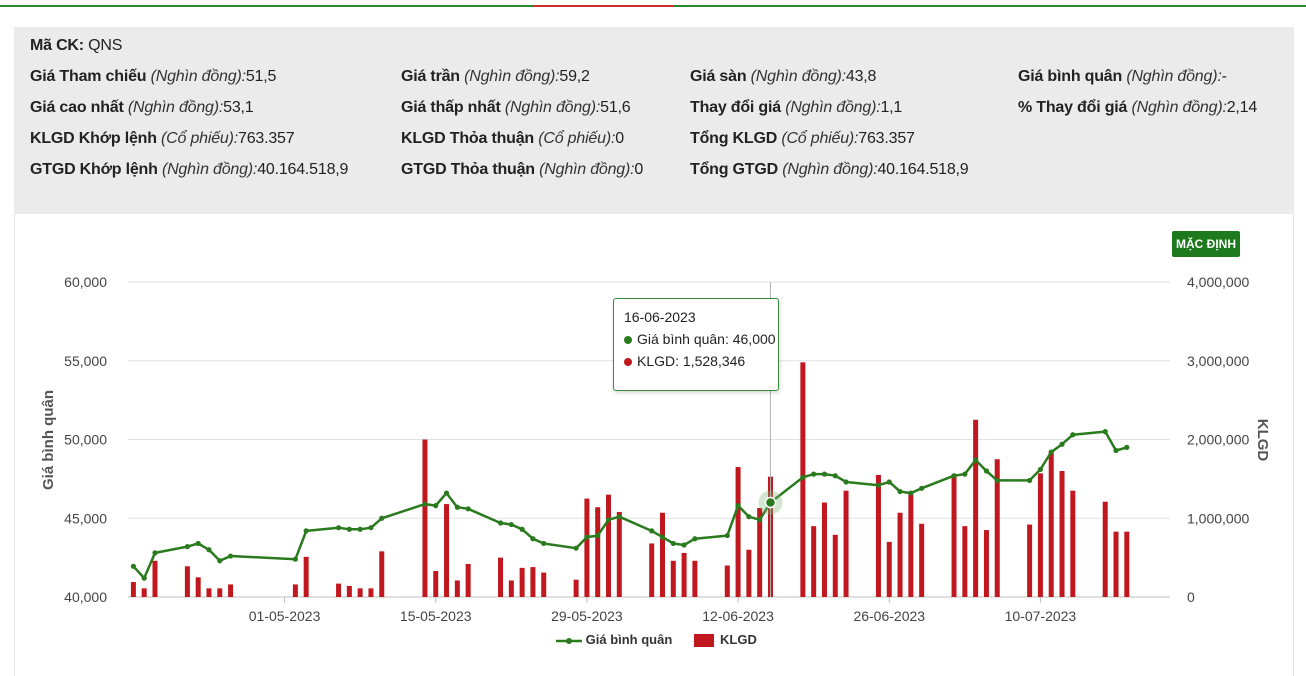 The width and height of the screenshot is (1306, 676). What do you see at coordinates (105, 45) in the screenshot?
I see `ma-ck-field-value: QNS` at bounding box center [105, 45].